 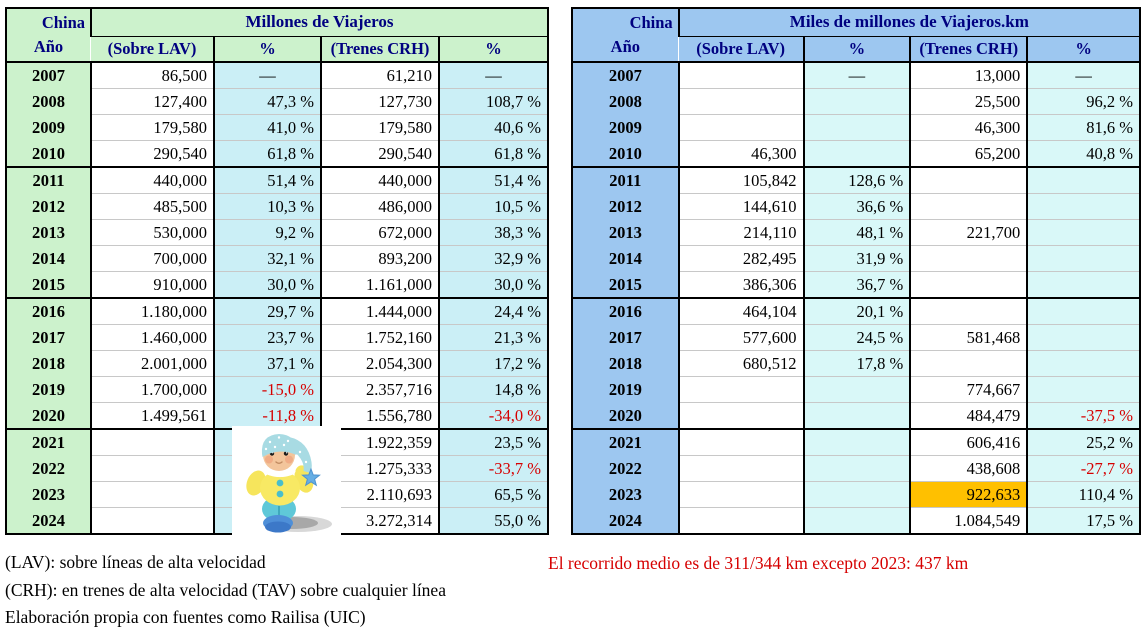 I want to click on value-cell: 2.001,000, so click(x=152, y=363).